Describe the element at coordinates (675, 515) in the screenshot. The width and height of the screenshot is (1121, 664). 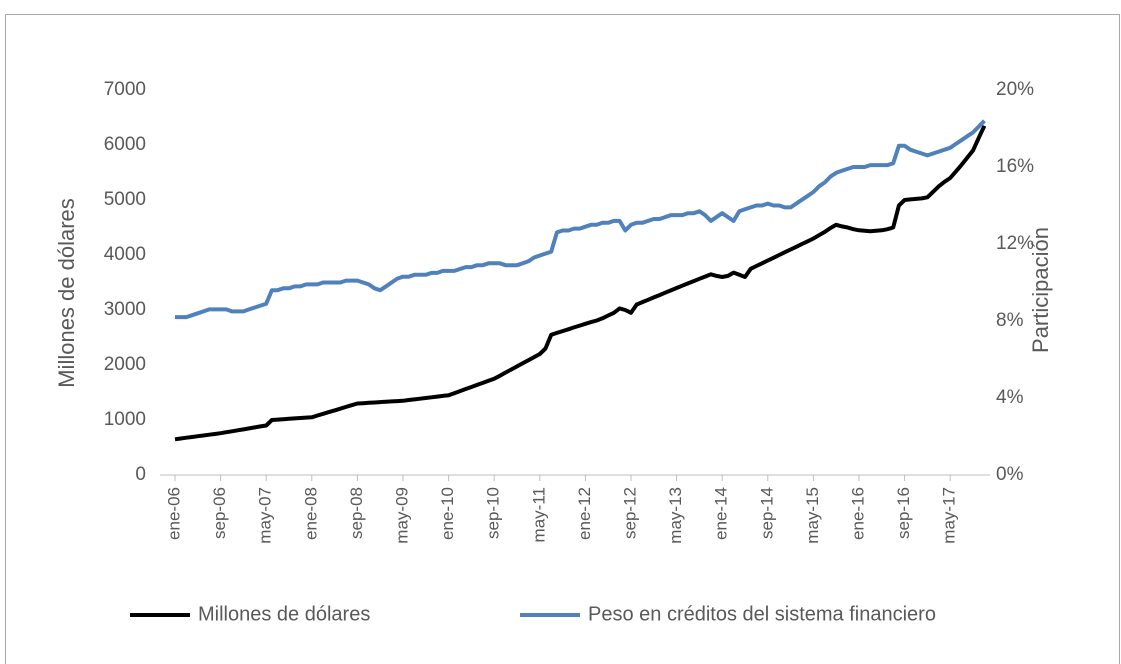
I see `x-tick-label: may-13` at that location.